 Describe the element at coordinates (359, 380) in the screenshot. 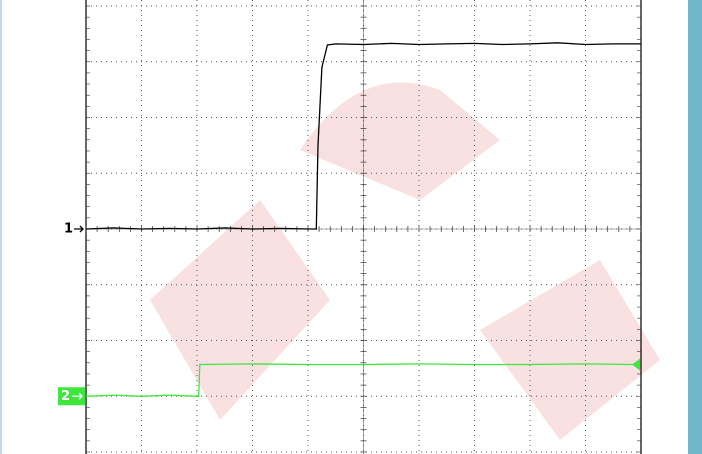

I see `trace` at that location.